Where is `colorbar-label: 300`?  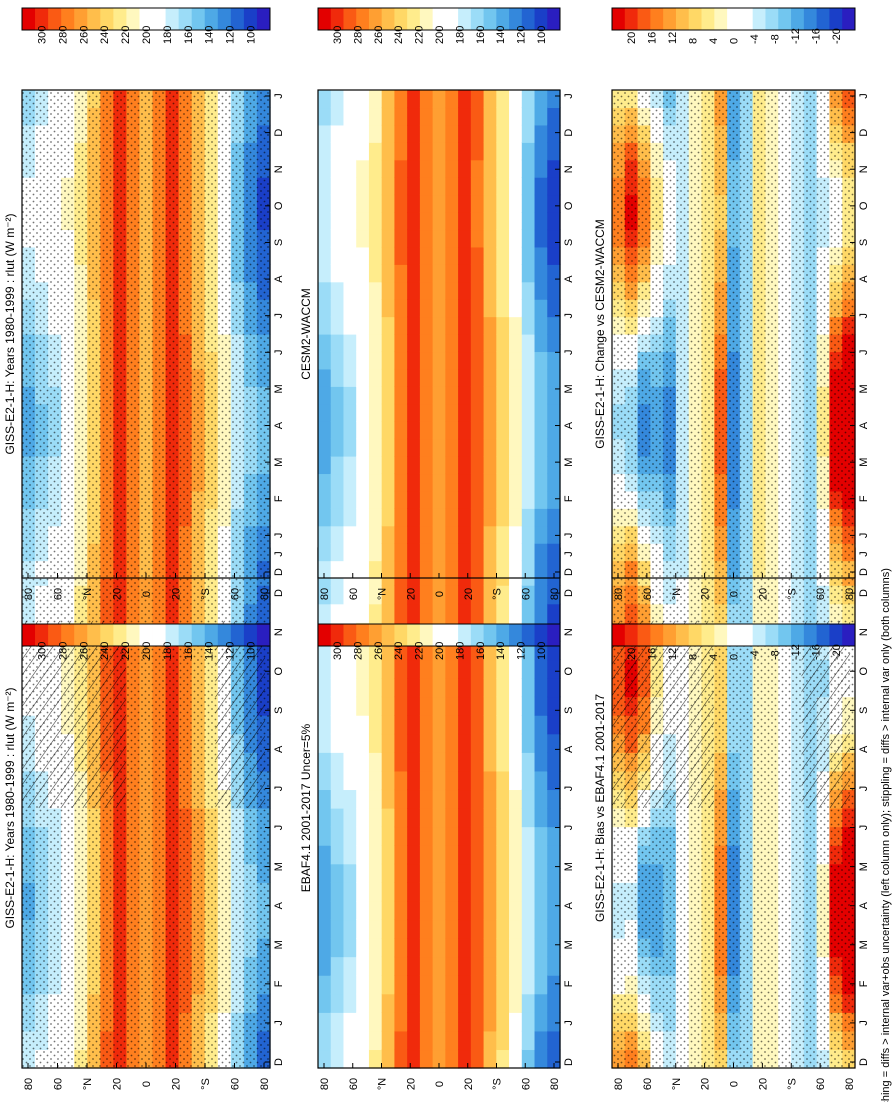 colorbar-label: 300 is located at coordinates (43, 651).